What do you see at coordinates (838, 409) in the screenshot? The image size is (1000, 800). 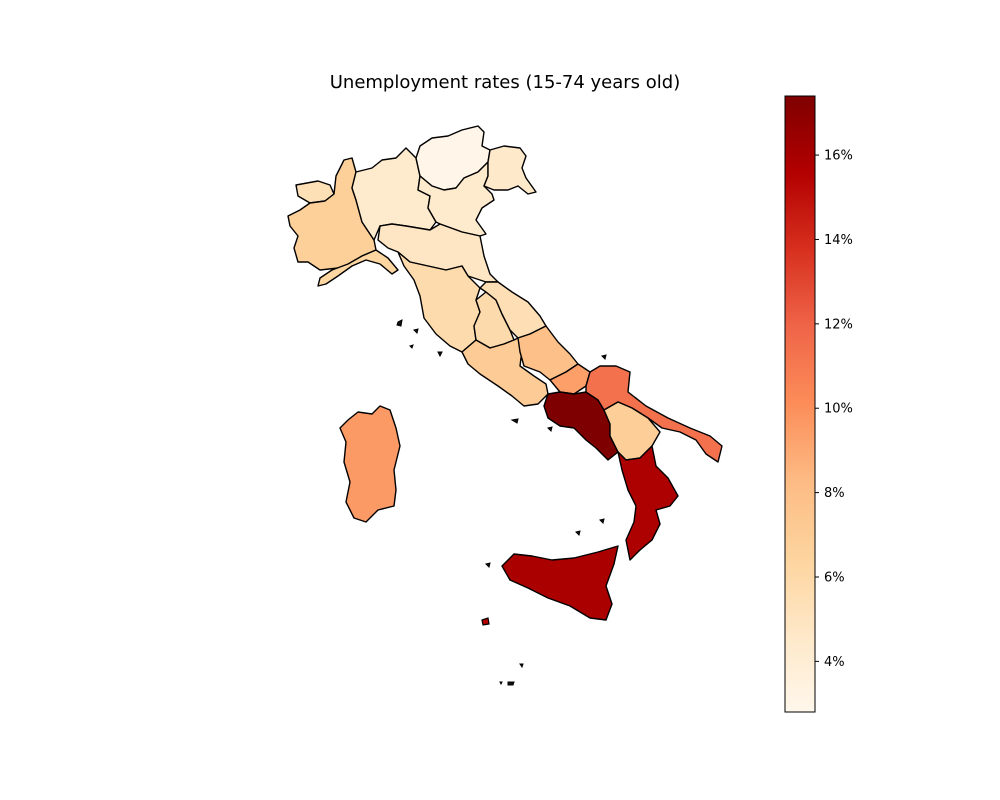 I see `colorbar-tick-label: 10%` at bounding box center [838, 409].